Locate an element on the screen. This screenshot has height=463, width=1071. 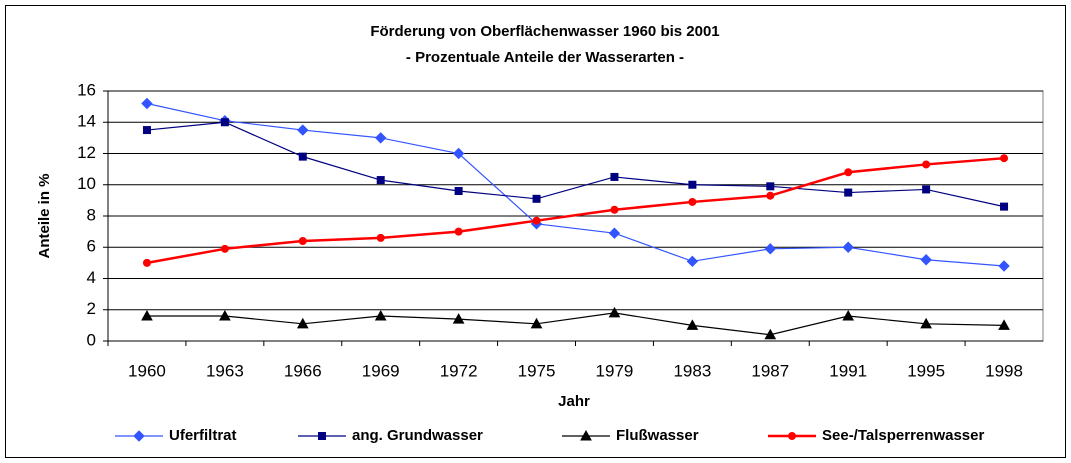
y-tick-label: 8 is located at coordinates (91, 214).